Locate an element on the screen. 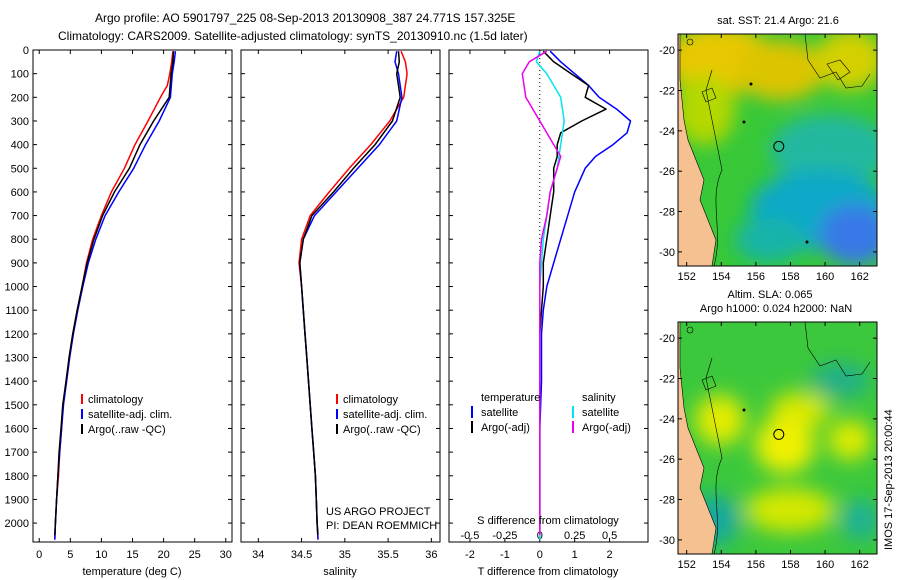 The width and height of the screenshot is (900, 580). y-tick-label: 1200 is located at coordinates (17, 335).